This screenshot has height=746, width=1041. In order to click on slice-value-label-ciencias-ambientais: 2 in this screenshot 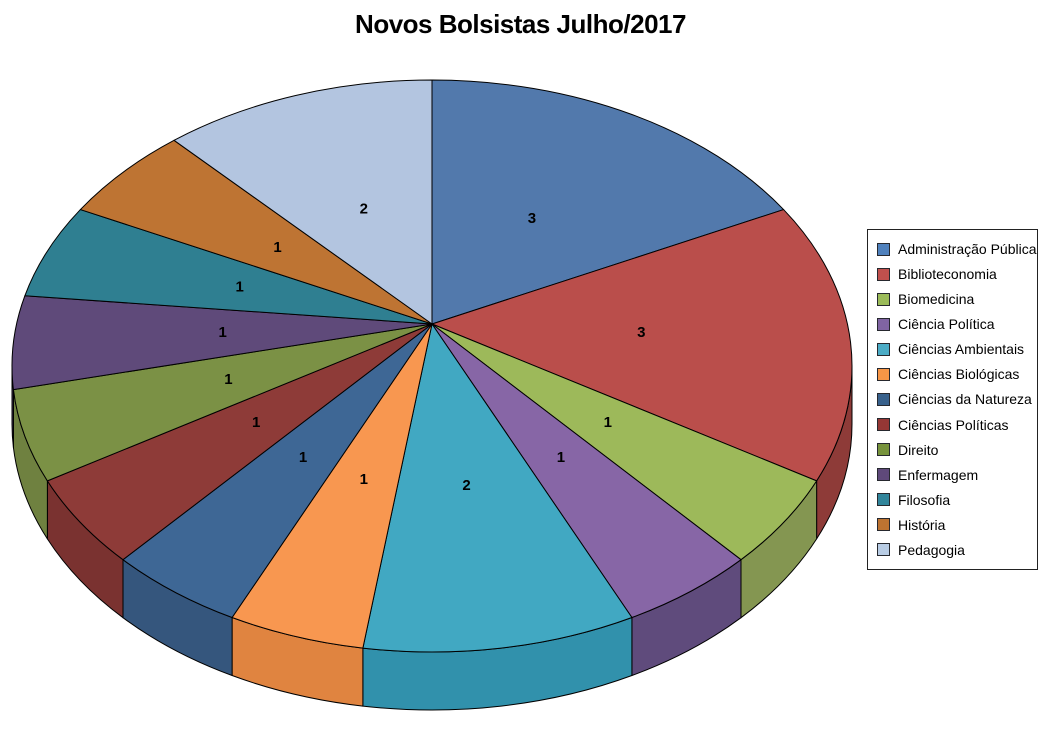, I will do `click(466, 485)`.